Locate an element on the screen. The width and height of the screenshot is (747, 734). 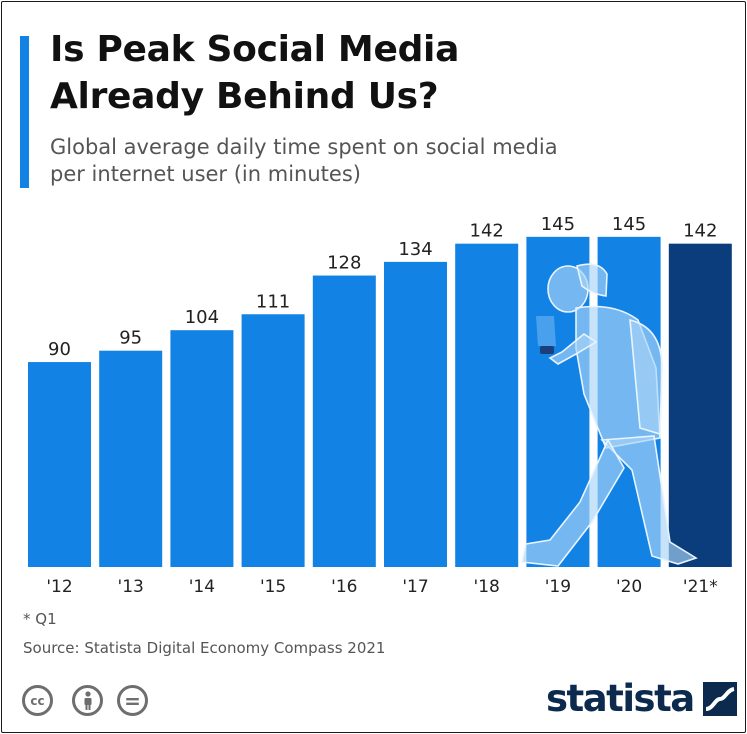
brand-name: statista is located at coordinates (620, 698).